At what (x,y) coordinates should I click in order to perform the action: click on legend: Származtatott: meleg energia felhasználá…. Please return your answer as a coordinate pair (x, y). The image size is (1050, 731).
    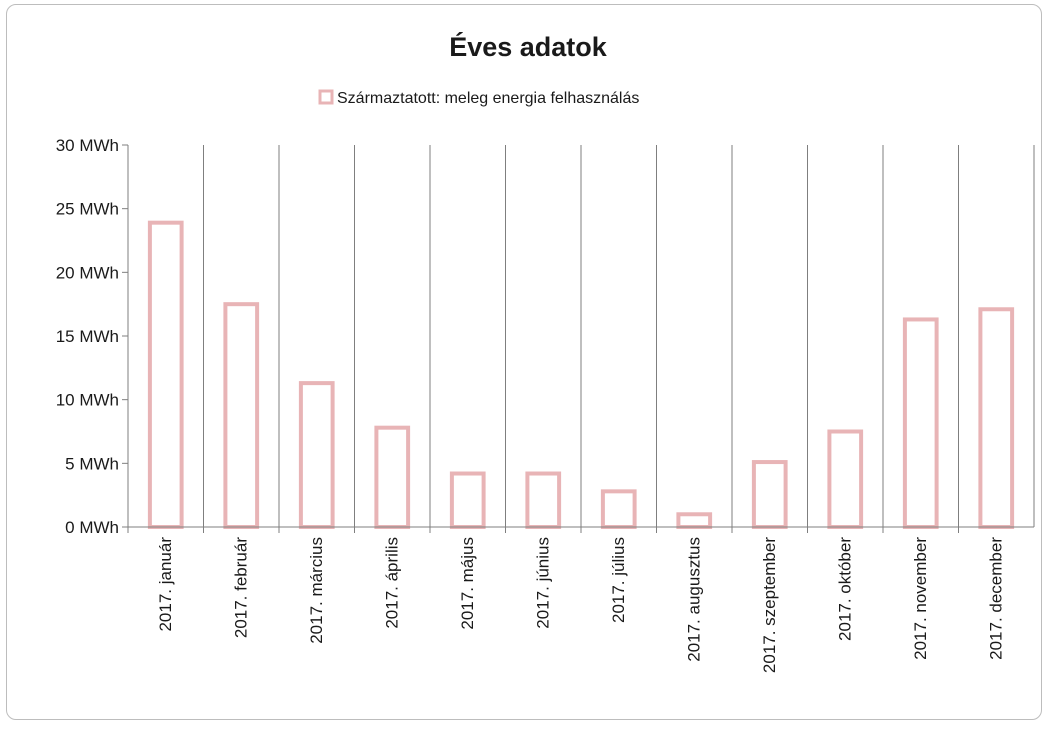
    Looking at the image, I should click on (478, 98).